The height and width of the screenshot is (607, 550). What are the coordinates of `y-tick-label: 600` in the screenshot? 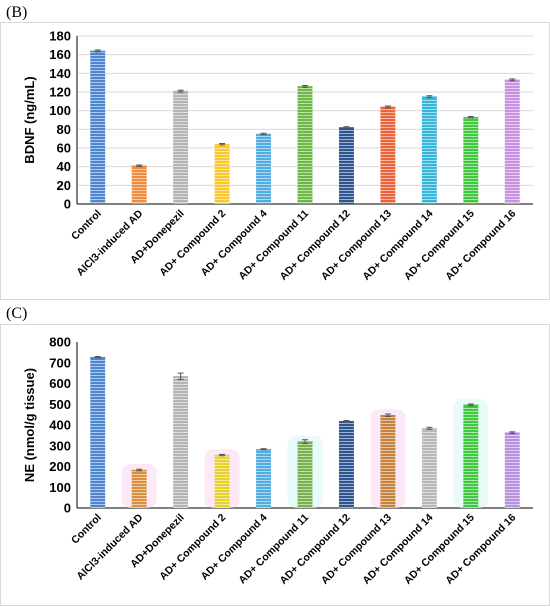 It's located at (60, 383).